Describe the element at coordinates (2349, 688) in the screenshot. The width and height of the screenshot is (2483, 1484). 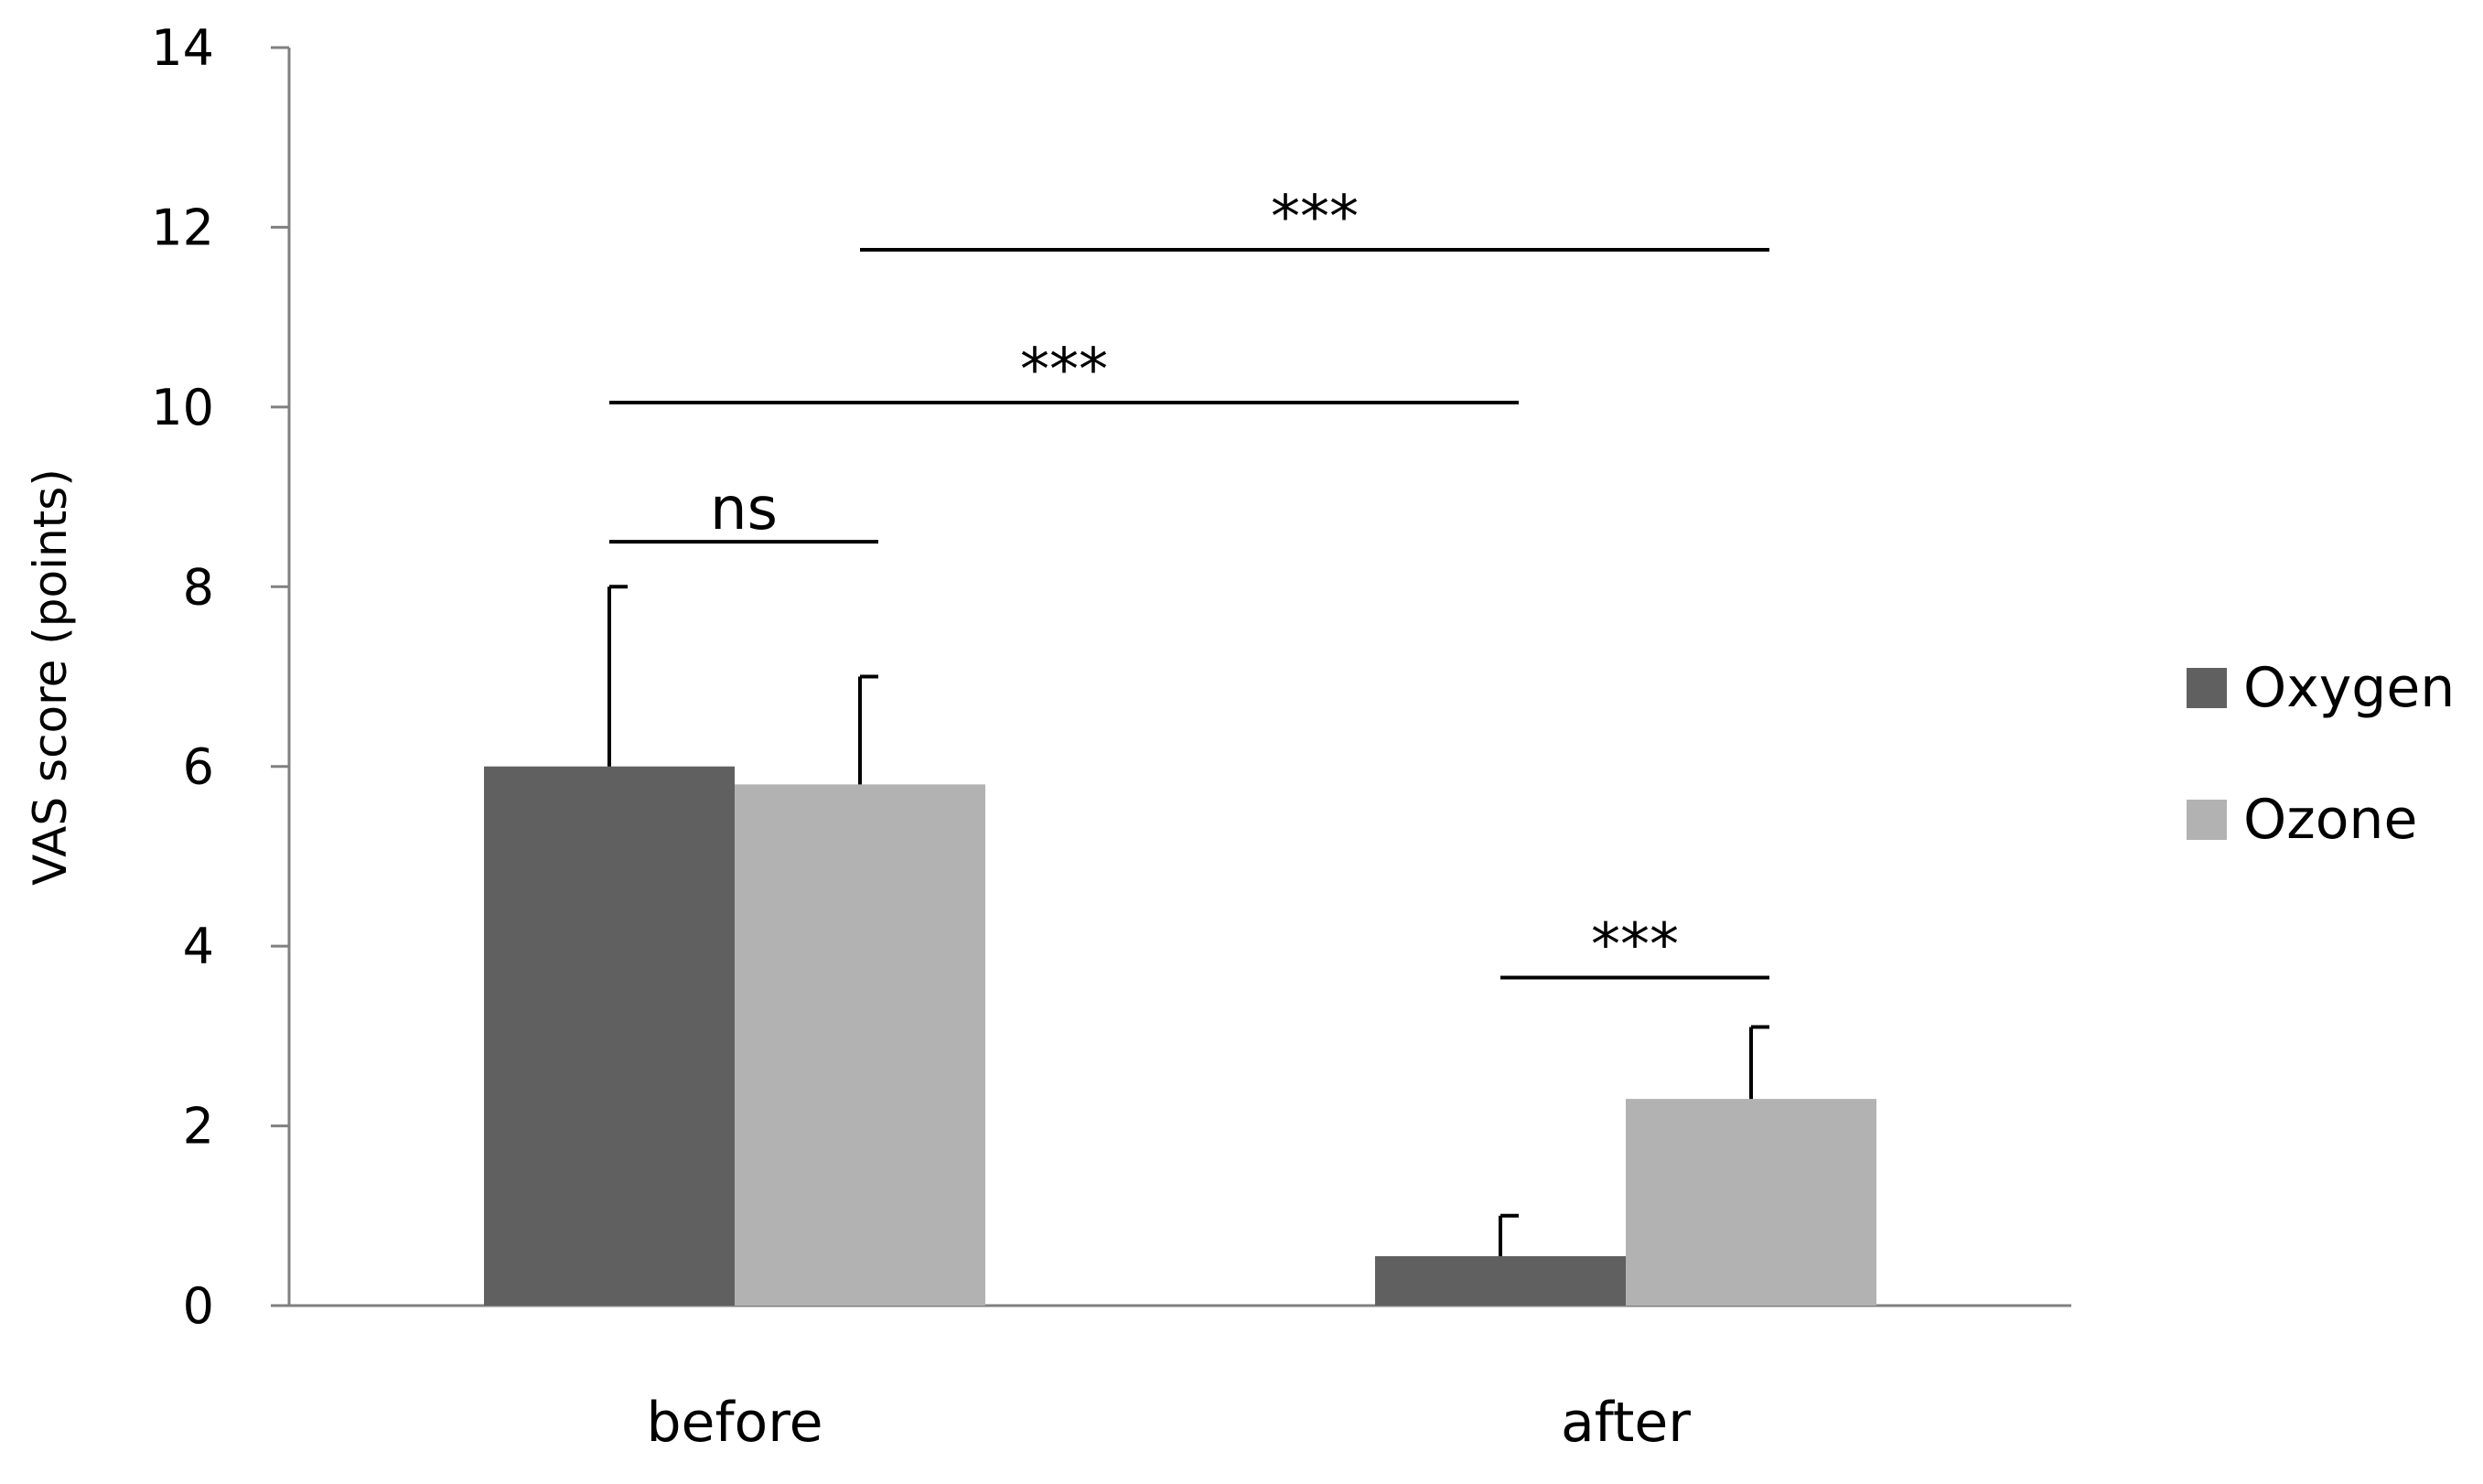
I see `legend-label: Oxygen` at that location.